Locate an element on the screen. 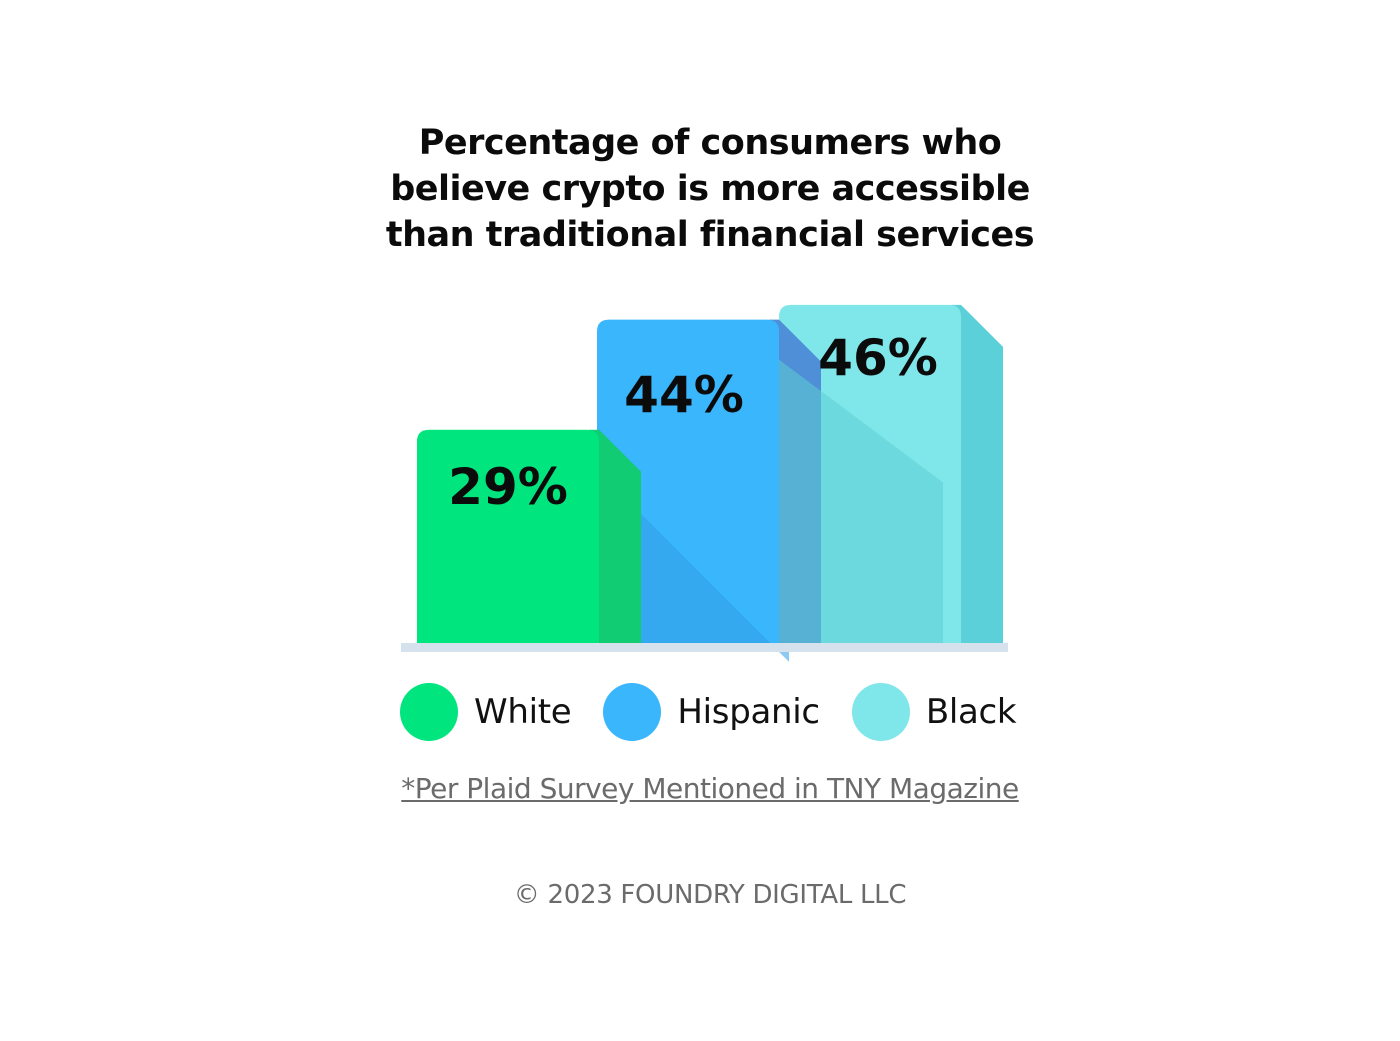 The width and height of the screenshot is (1400, 1041). bar-side-black is located at coordinates (977, 473).